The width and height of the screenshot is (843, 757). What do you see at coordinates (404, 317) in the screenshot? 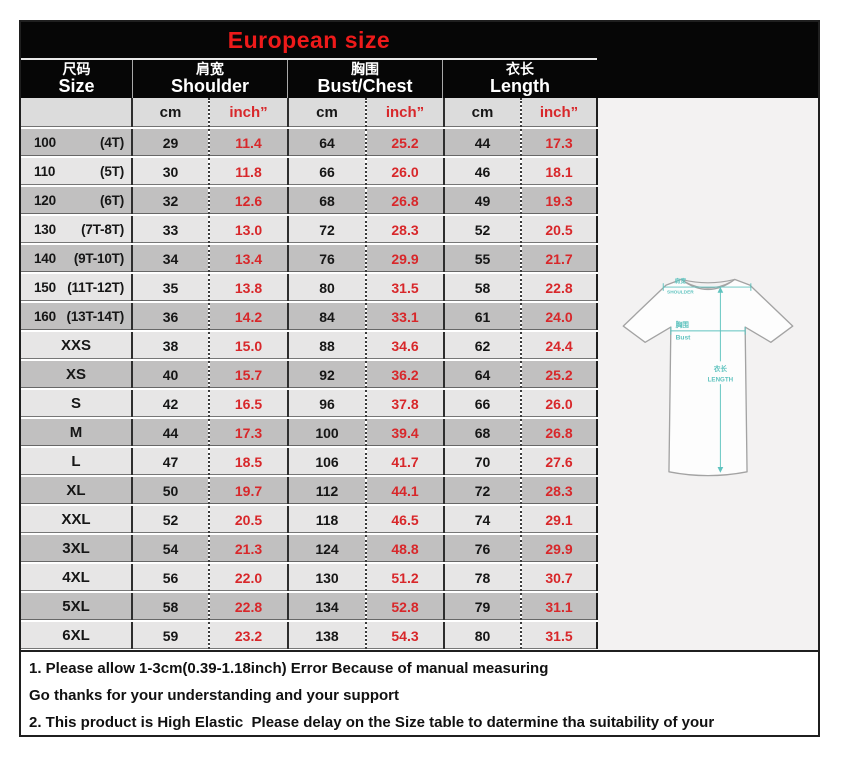
I see `bust-inch-value: 33.1` at bounding box center [404, 317].